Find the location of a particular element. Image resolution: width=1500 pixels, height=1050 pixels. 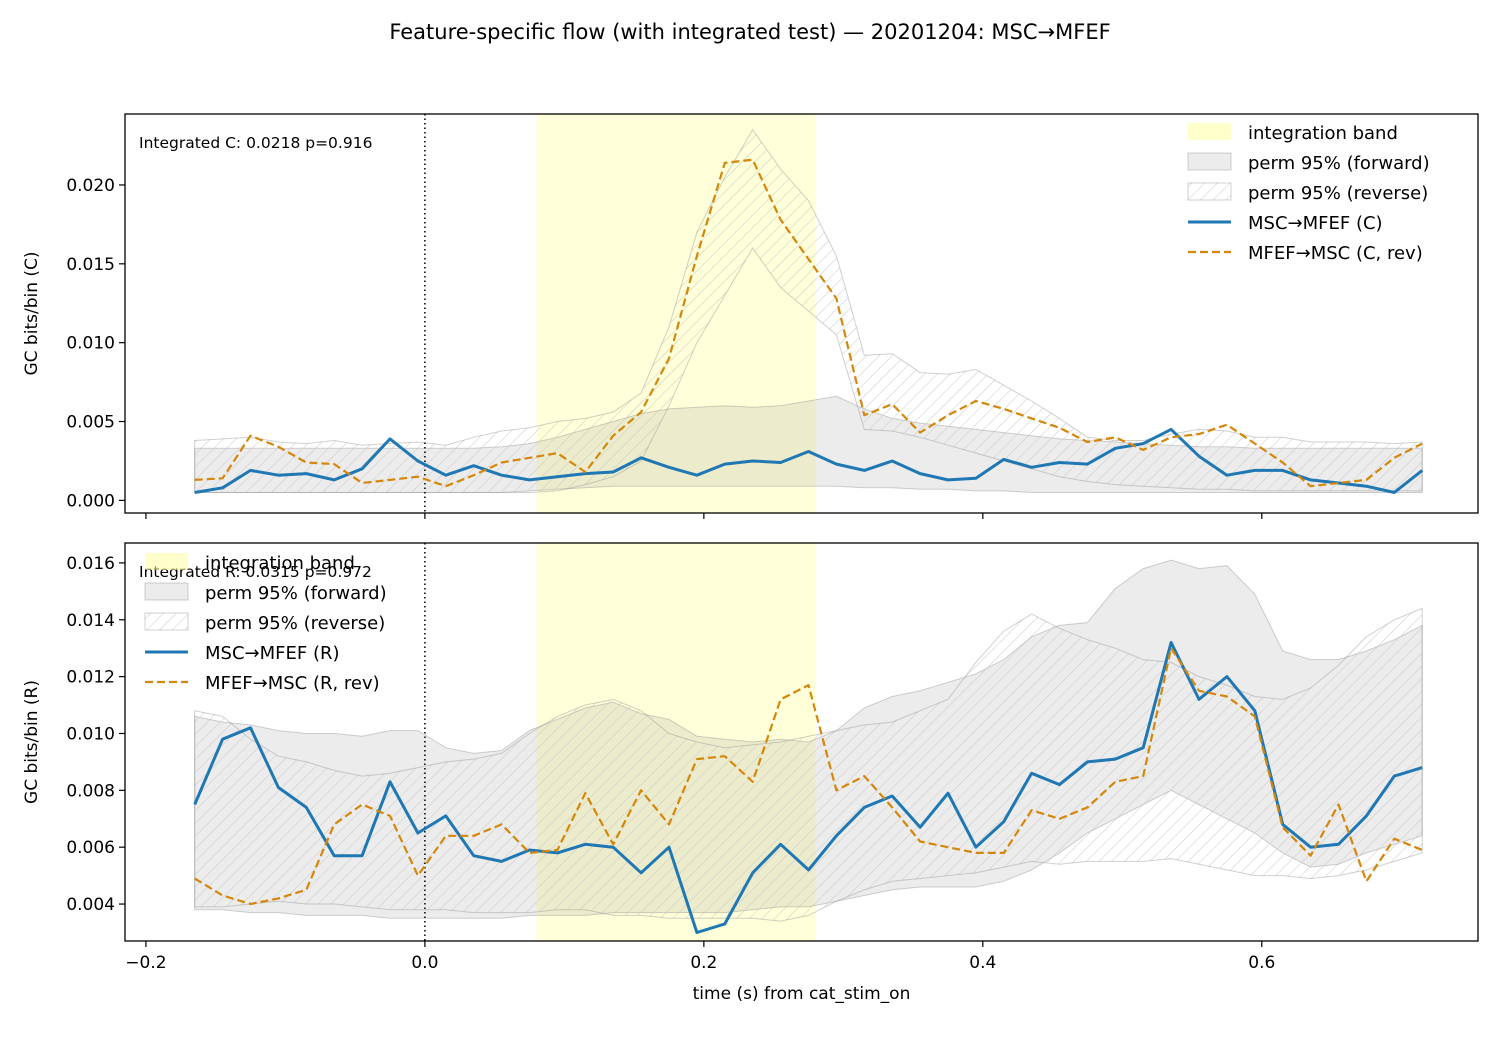

x-tick-label: −0.2 is located at coordinates (145, 963).